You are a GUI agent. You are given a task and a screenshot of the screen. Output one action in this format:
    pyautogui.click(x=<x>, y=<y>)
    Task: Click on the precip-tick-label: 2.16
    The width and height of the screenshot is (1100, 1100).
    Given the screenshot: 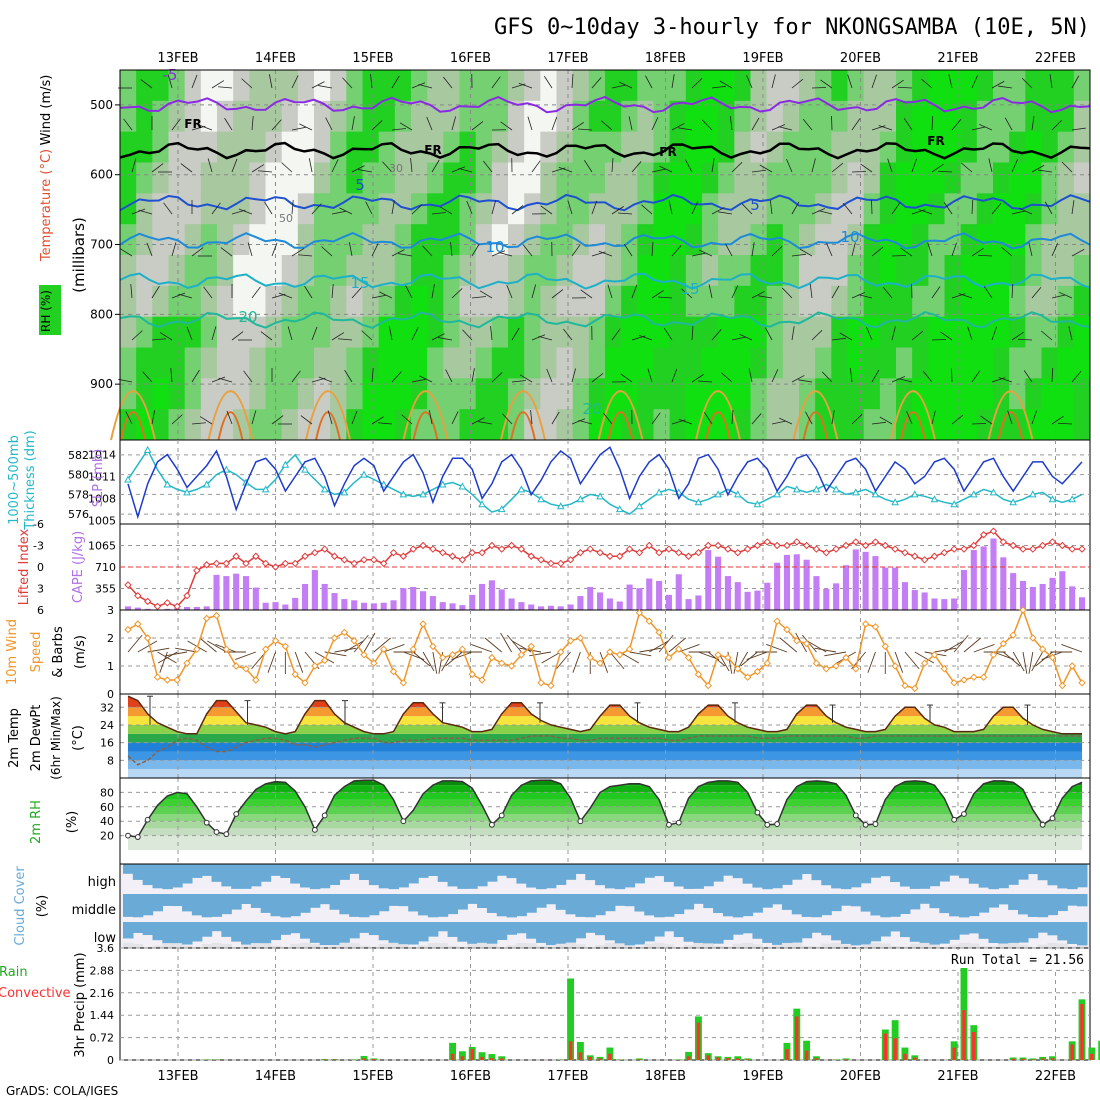 What is the action you would take?
    pyautogui.click(x=102, y=993)
    